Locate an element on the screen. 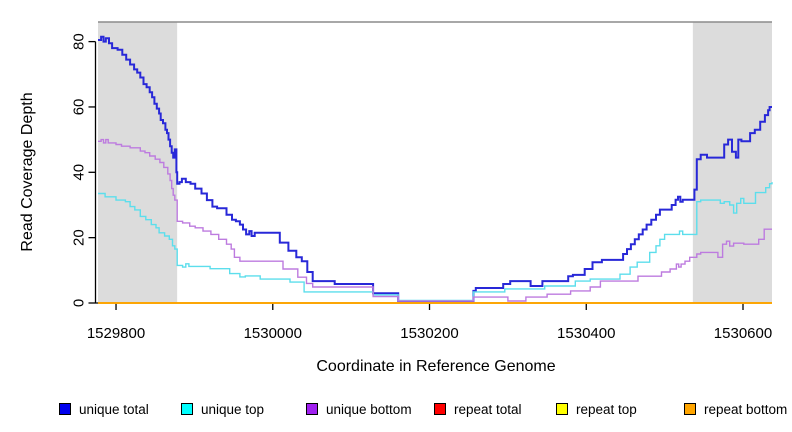 Image resolution: width=792 pixels, height=432 pixels. legend-swatch-unique-top is located at coordinates (187, 409).